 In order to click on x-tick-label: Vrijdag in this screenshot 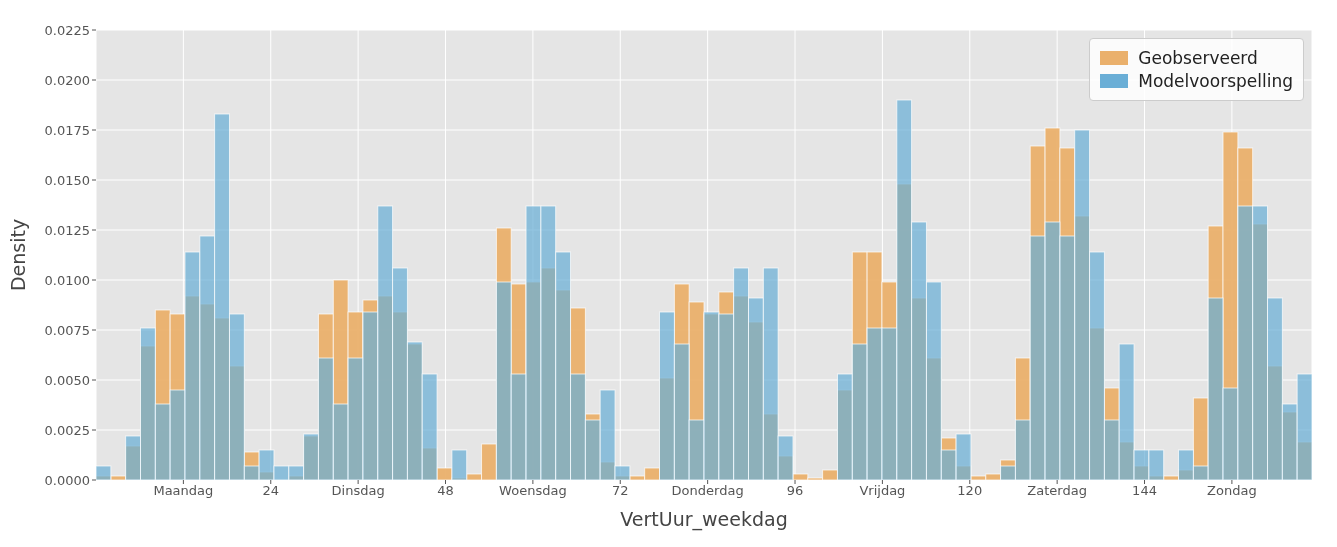, I will do `click(882, 491)`.